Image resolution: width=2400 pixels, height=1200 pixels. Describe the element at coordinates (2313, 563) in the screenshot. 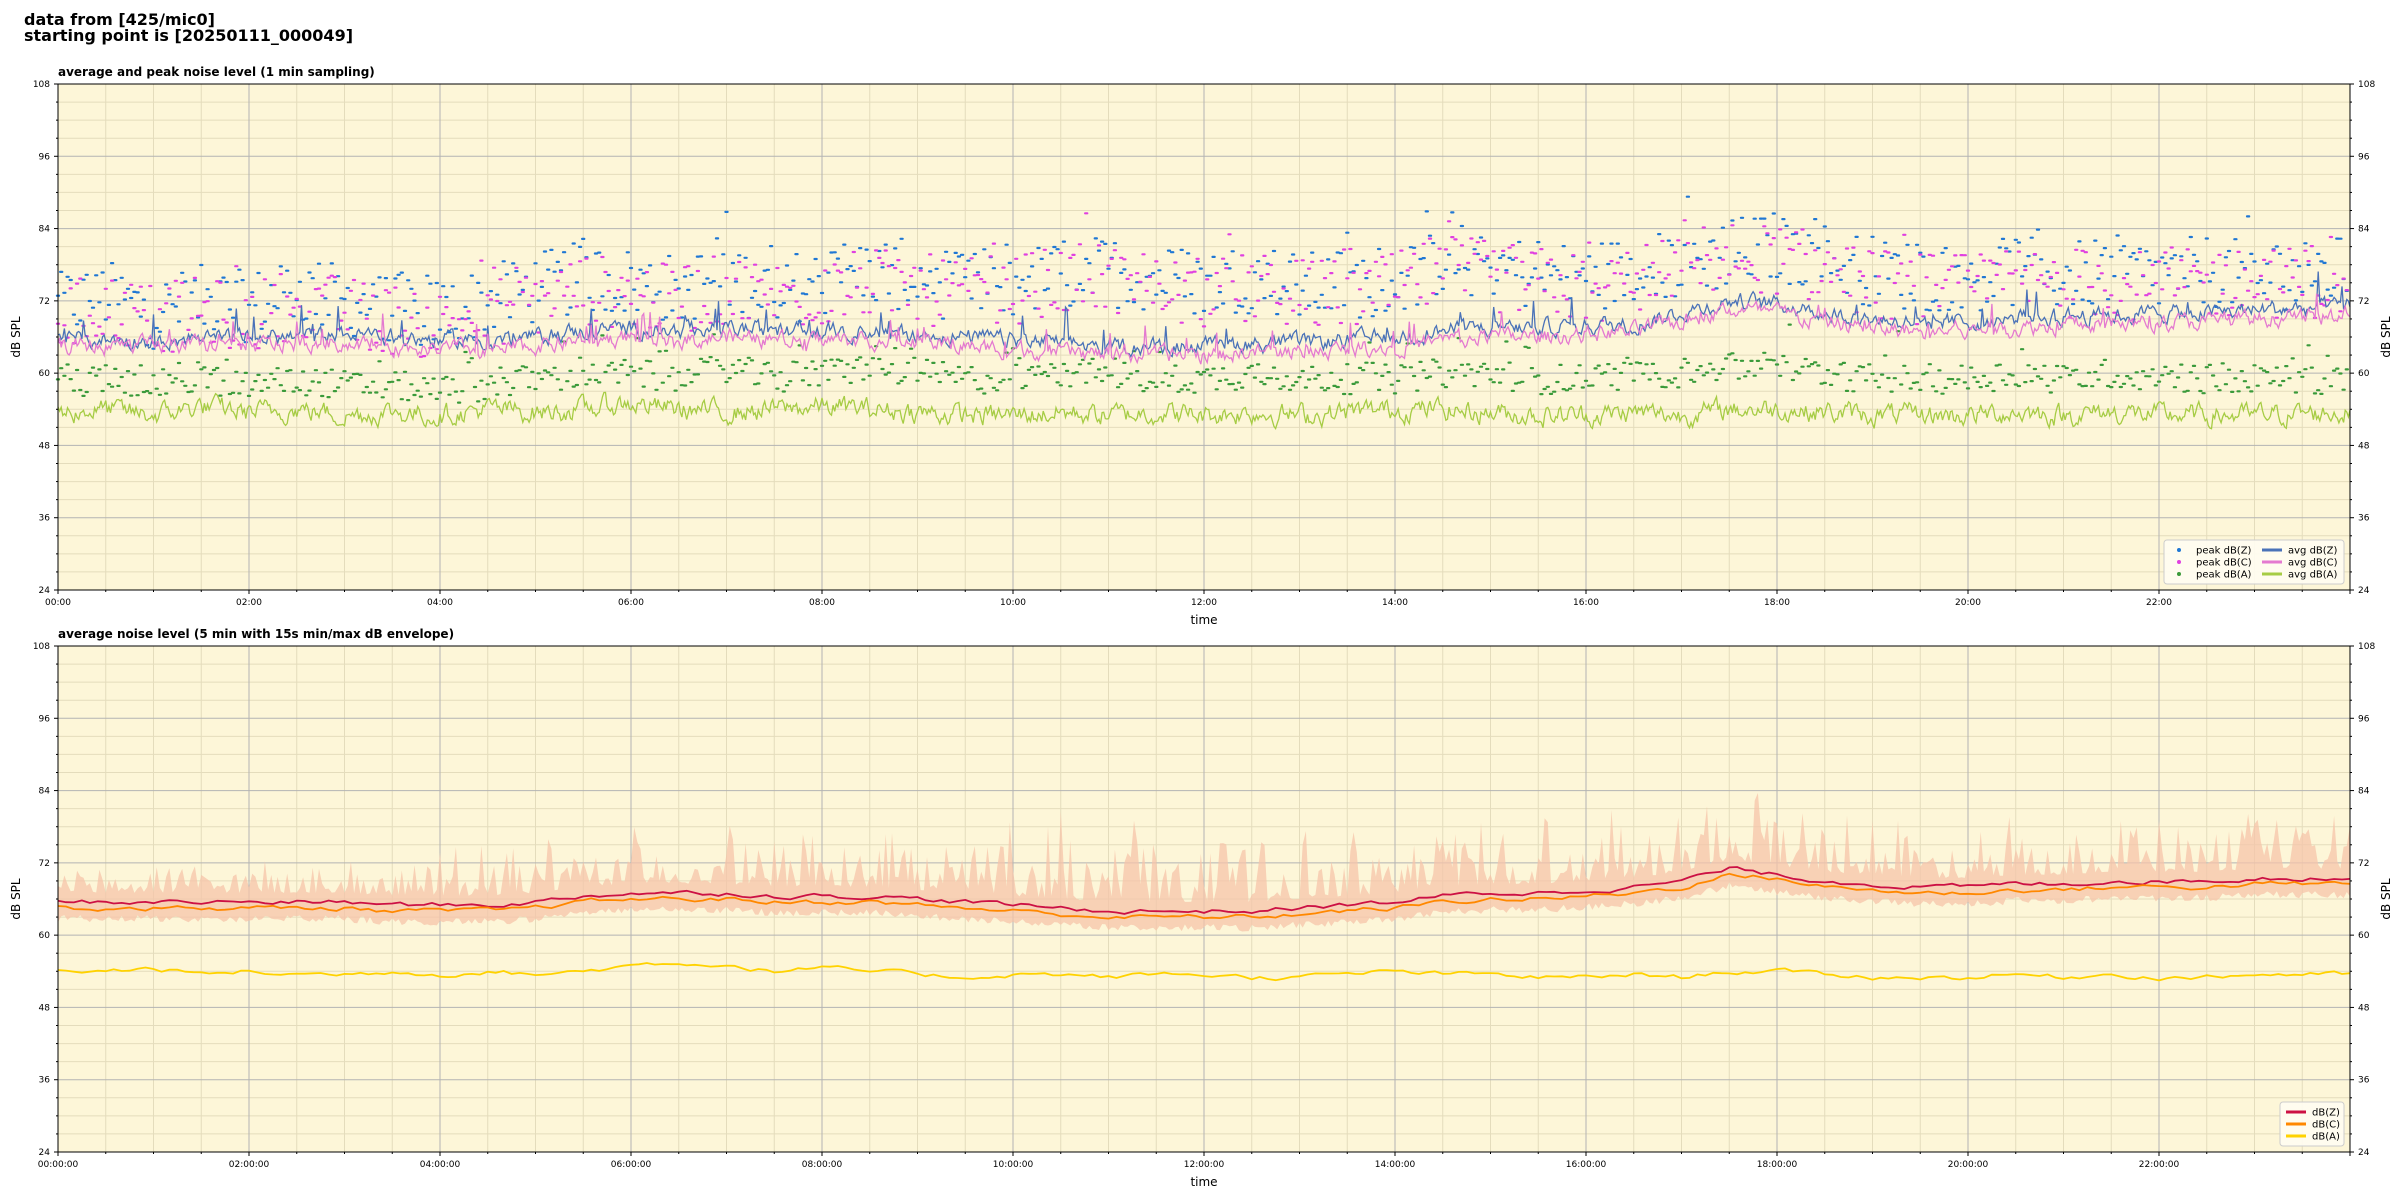

I see `legend-label: avg dB(C)` at that location.